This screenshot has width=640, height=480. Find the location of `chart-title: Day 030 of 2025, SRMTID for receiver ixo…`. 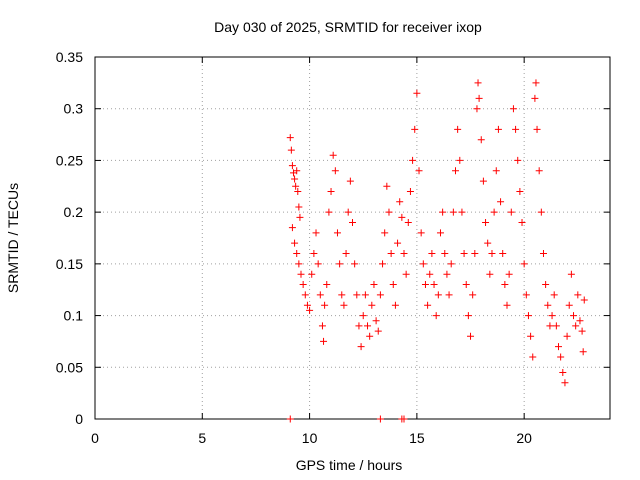

chart-title: Day 030 of 2025, SRMTID for receiver ixo… is located at coordinates (348, 27).